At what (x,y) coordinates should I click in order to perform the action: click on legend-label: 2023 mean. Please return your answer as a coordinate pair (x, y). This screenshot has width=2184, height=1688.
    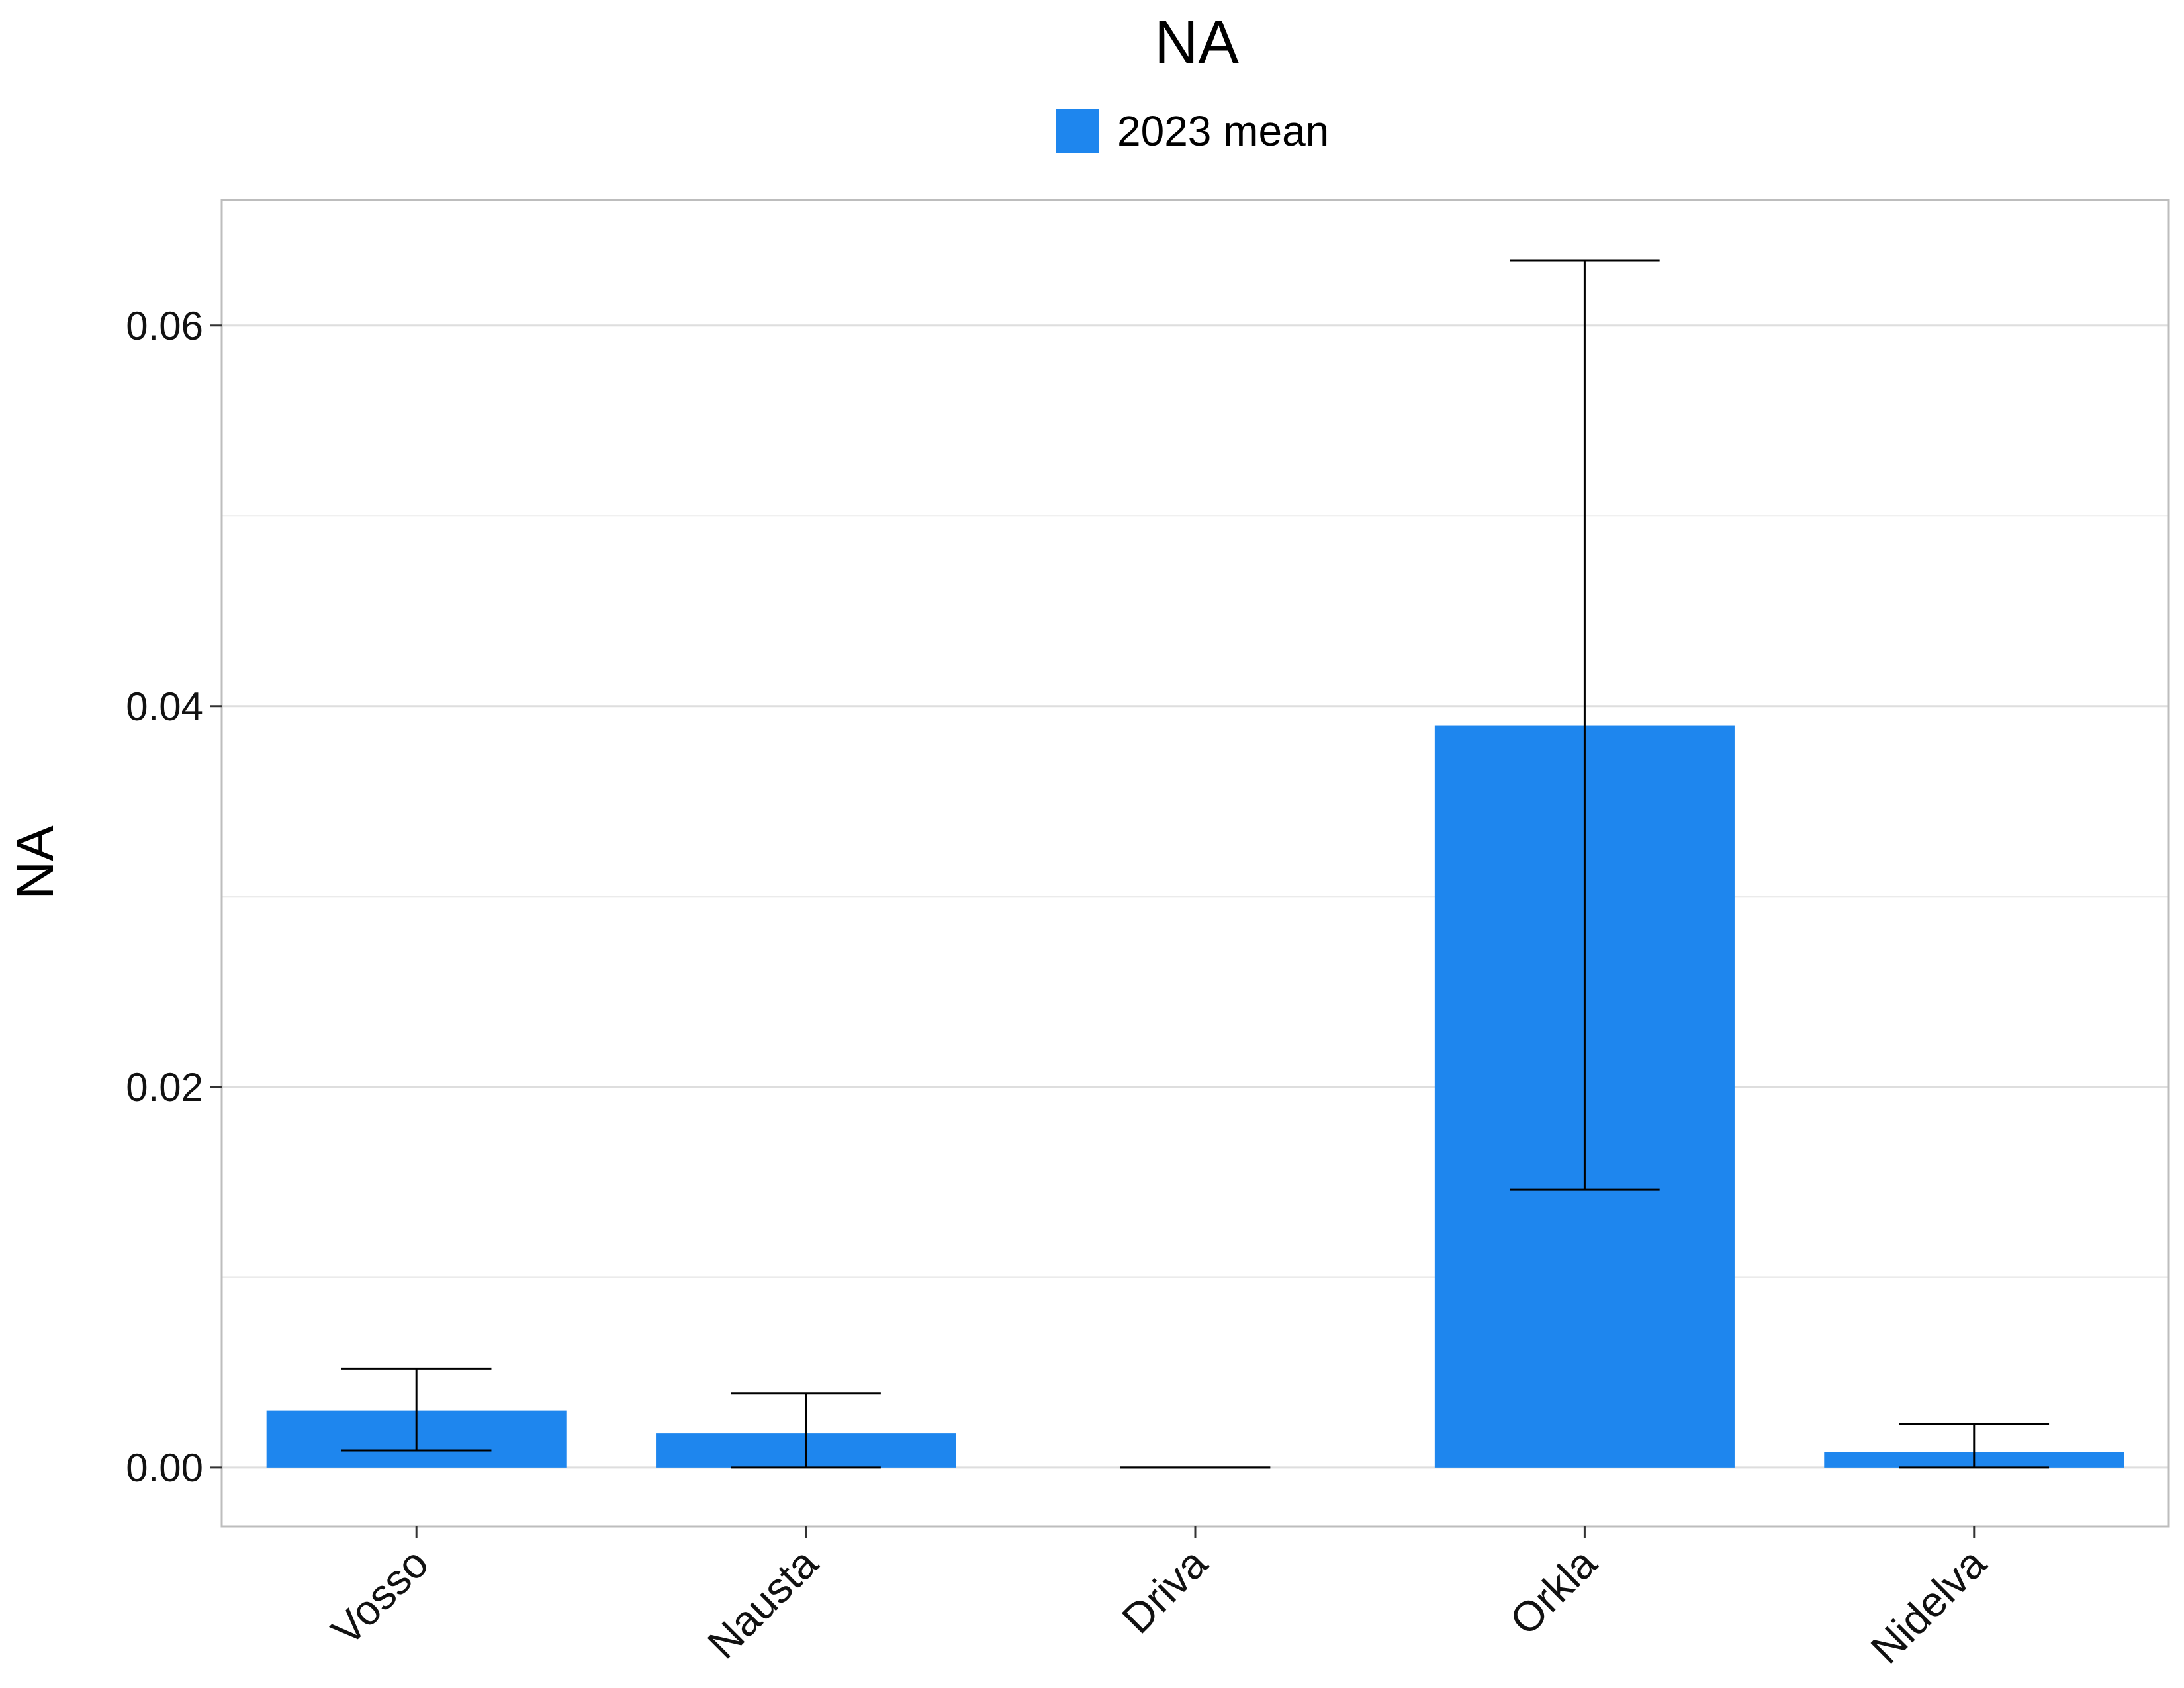
    Looking at the image, I should click on (1223, 131).